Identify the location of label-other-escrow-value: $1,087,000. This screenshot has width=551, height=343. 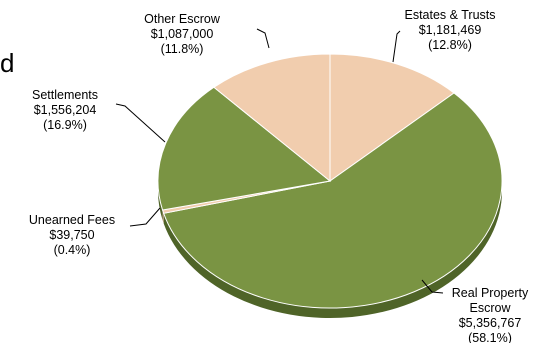
(182, 34).